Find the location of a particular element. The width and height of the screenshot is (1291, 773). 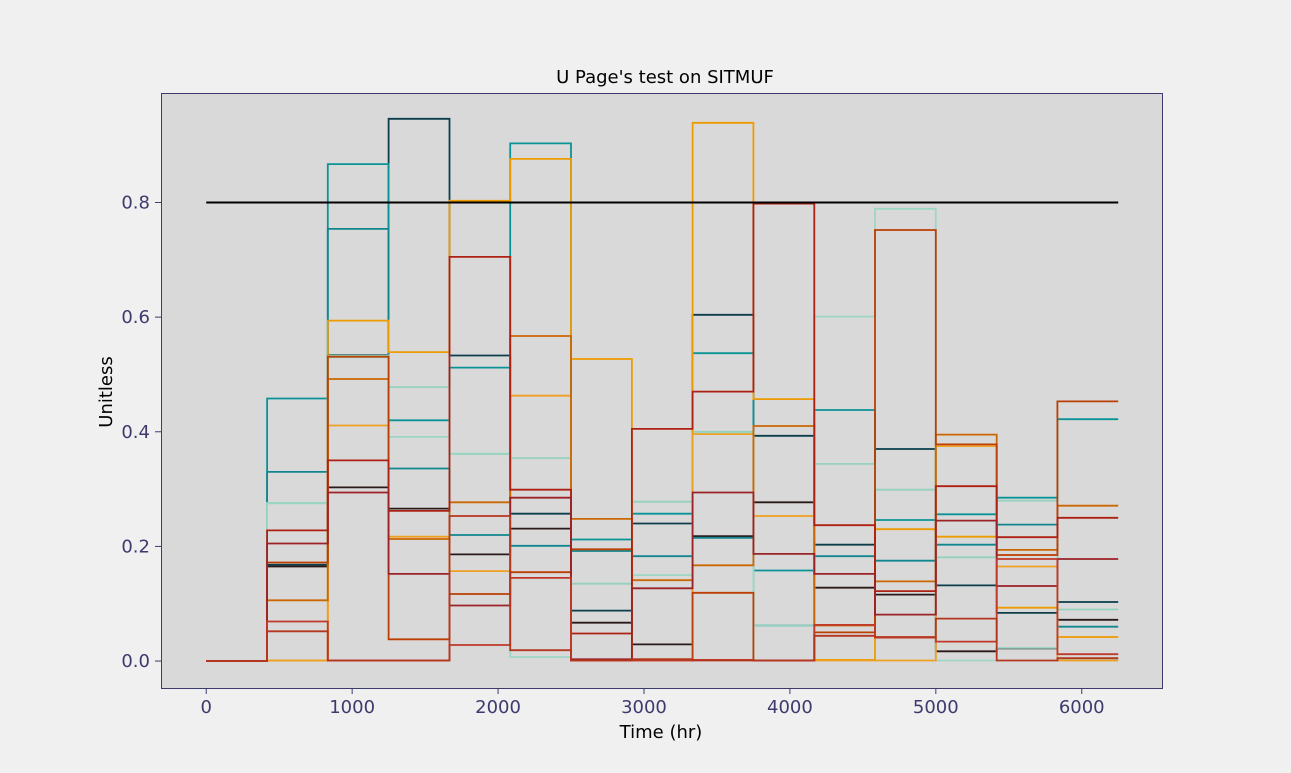

y-tick-label: 0.0 is located at coordinates (135, 661).